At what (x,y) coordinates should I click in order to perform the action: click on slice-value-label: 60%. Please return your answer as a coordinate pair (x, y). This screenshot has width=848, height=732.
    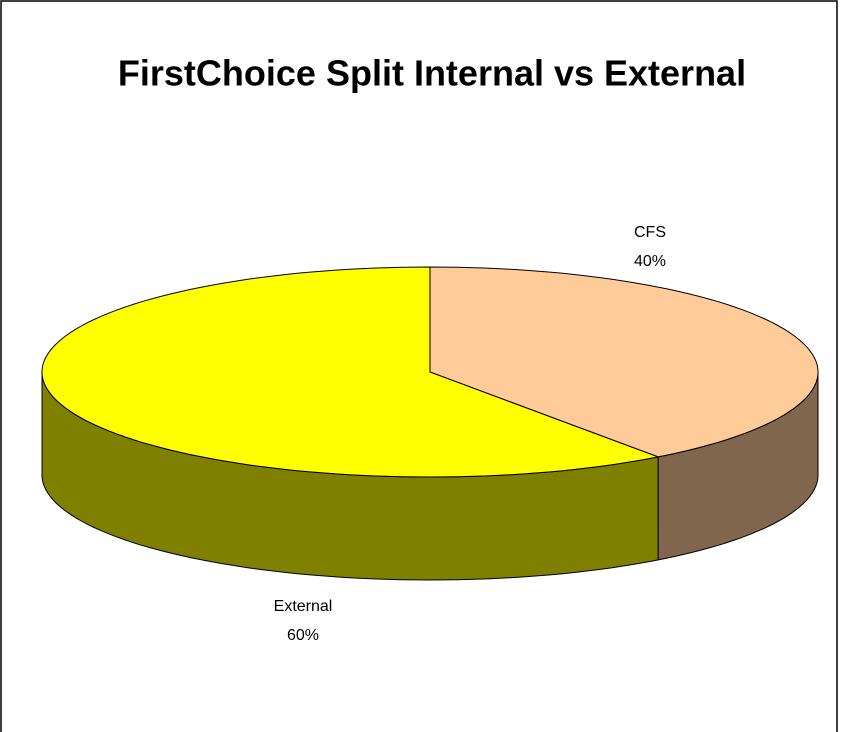
    Looking at the image, I should click on (303, 635).